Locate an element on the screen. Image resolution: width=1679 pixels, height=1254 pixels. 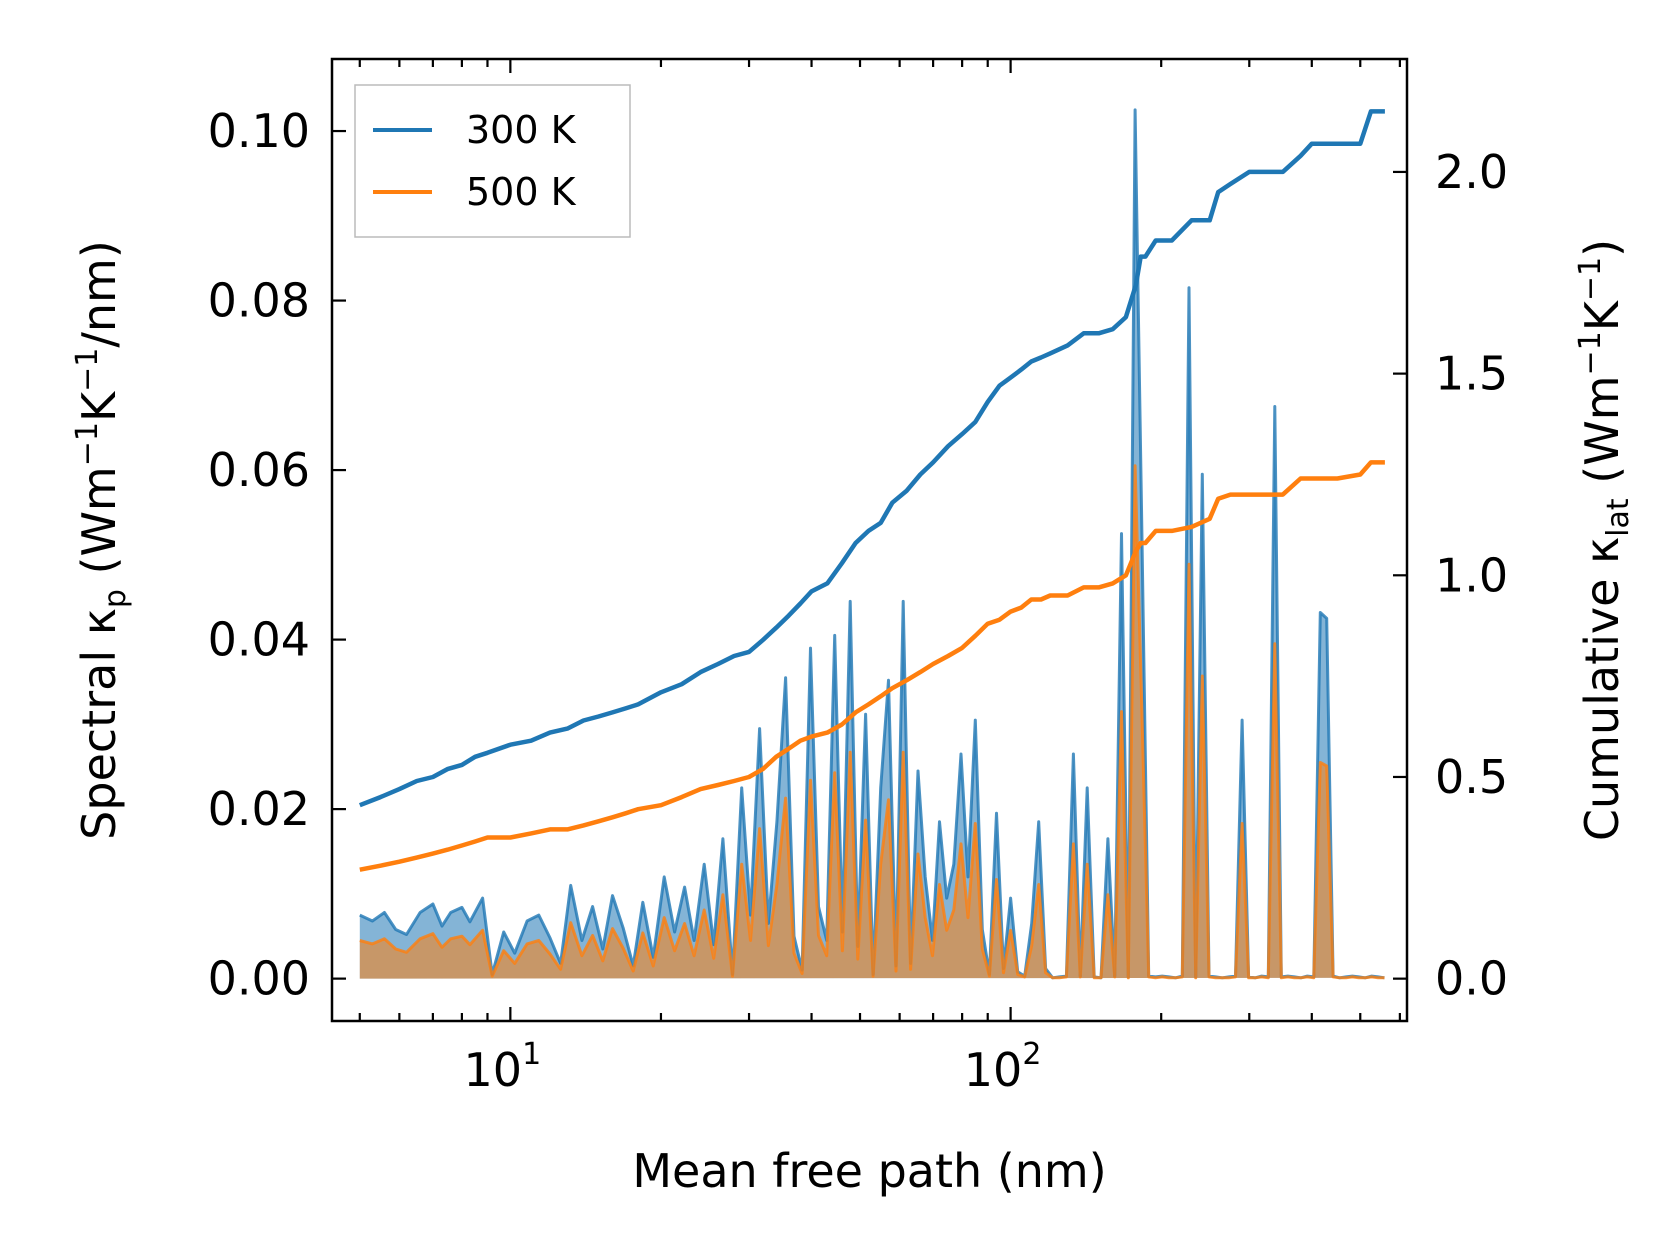
y-right-title-subscript: lat is located at coordinates (1618, 517).